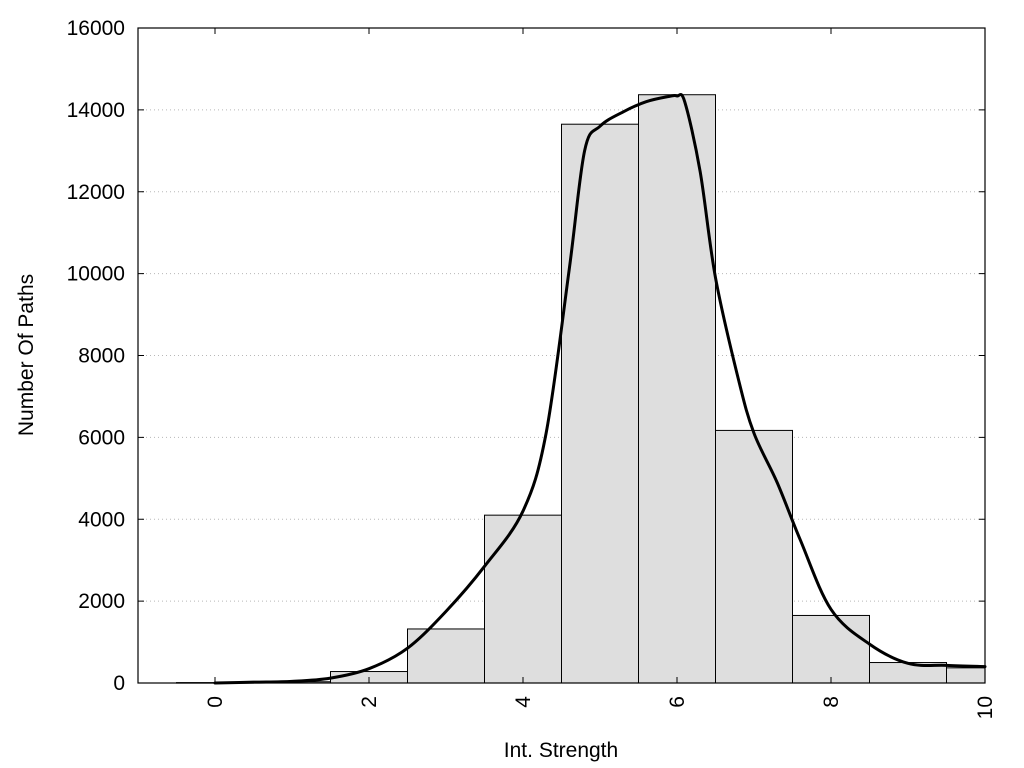  I want to click on x-axis-title: Int. Strength, so click(561, 750).